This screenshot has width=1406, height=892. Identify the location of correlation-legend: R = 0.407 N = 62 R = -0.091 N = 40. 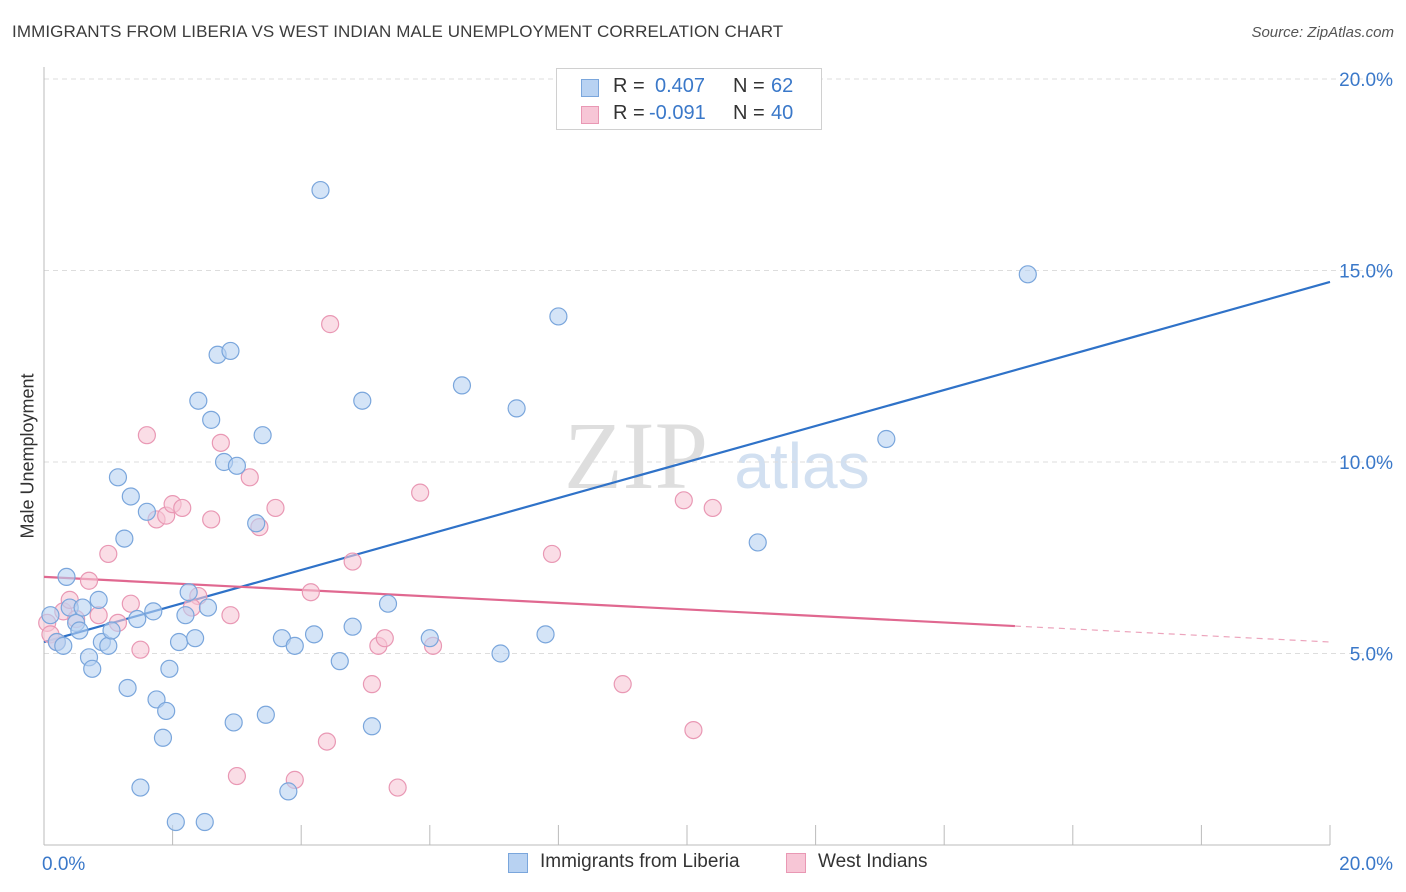
(689, 99).